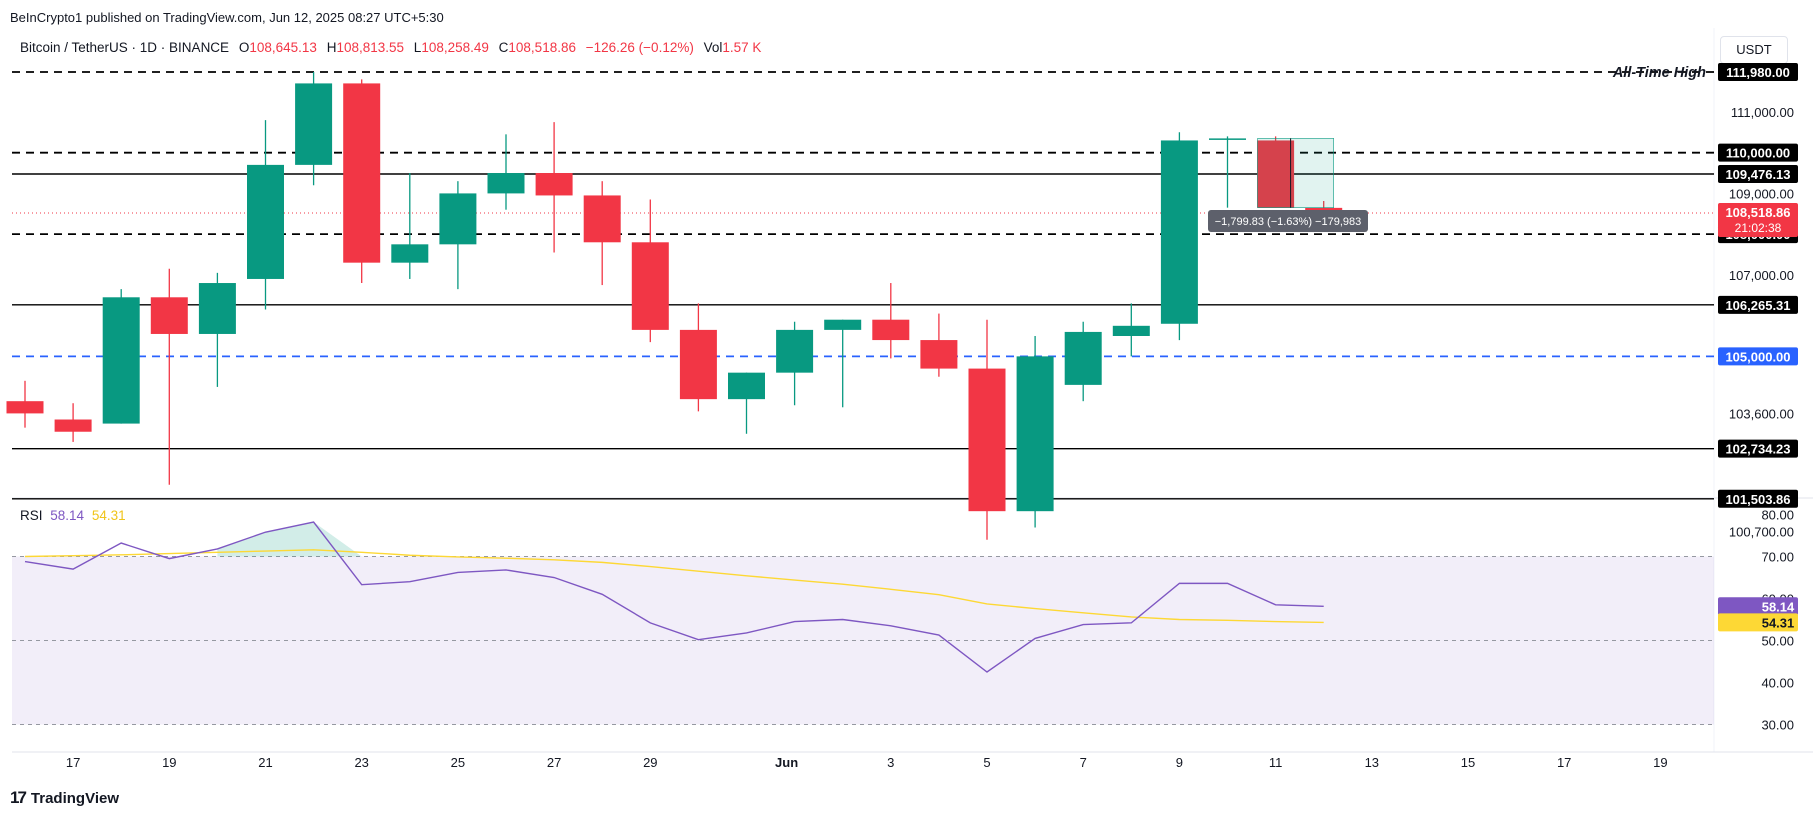  What do you see at coordinates (1288, 222) in the screenshot?
I see `measure-label: −1,799.83 (−1.63%) −179,983` at bounding box center [1288, 222].